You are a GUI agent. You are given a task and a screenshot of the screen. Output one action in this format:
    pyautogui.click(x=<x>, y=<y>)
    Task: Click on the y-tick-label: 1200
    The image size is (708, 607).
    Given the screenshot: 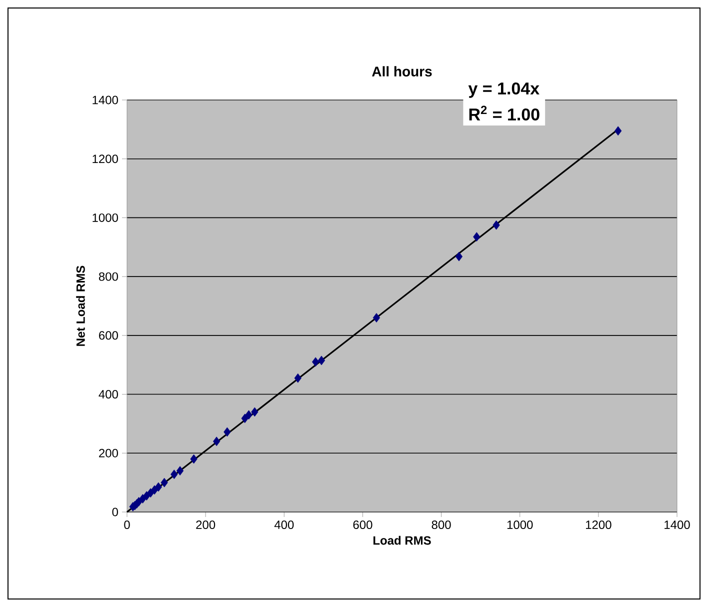 What is the action you would take?
    pyautogui.click(x=105, y=159)
    